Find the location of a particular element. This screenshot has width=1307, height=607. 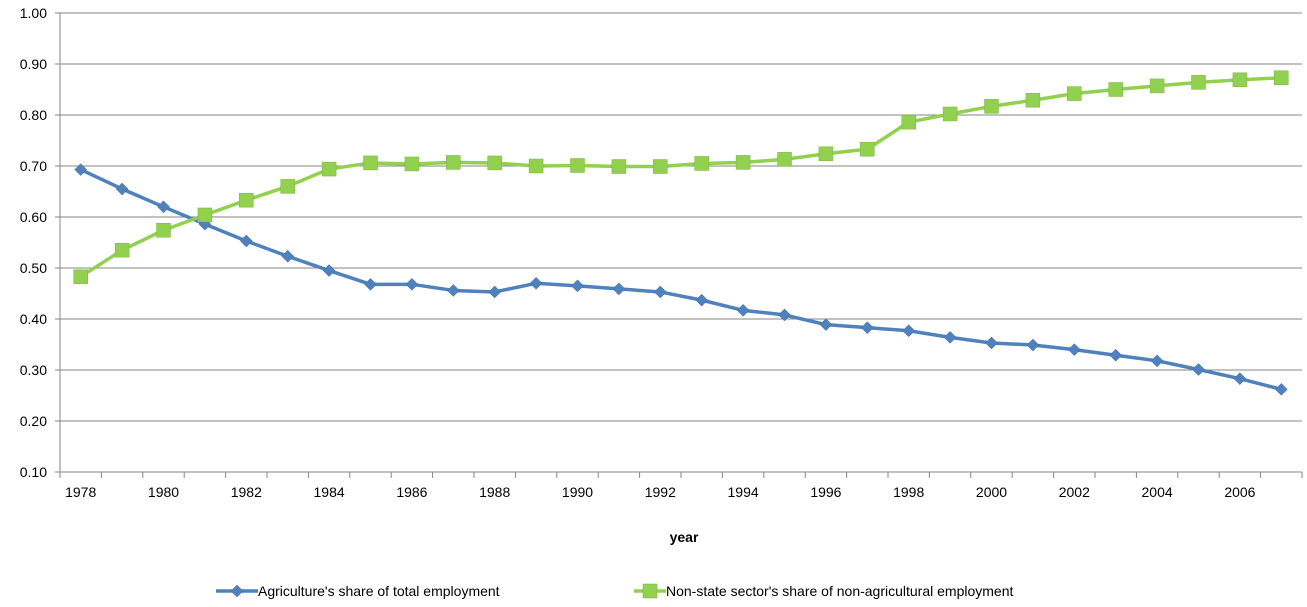

x-tick-label: 2004 is located at coordinates (1157, 492).